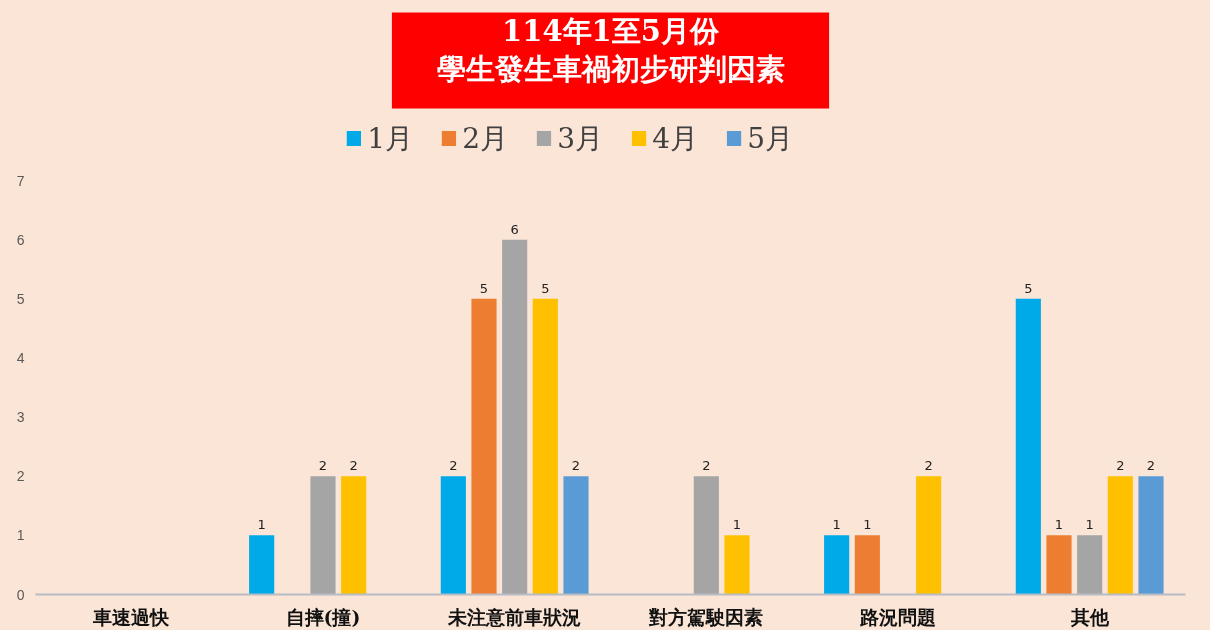 This screenshot has width=1219, height=638. What do you see at coordinates (131, 616) in the screenshot?
I see `x-tick-label: 車速過快` at bounding box center [131, 616].